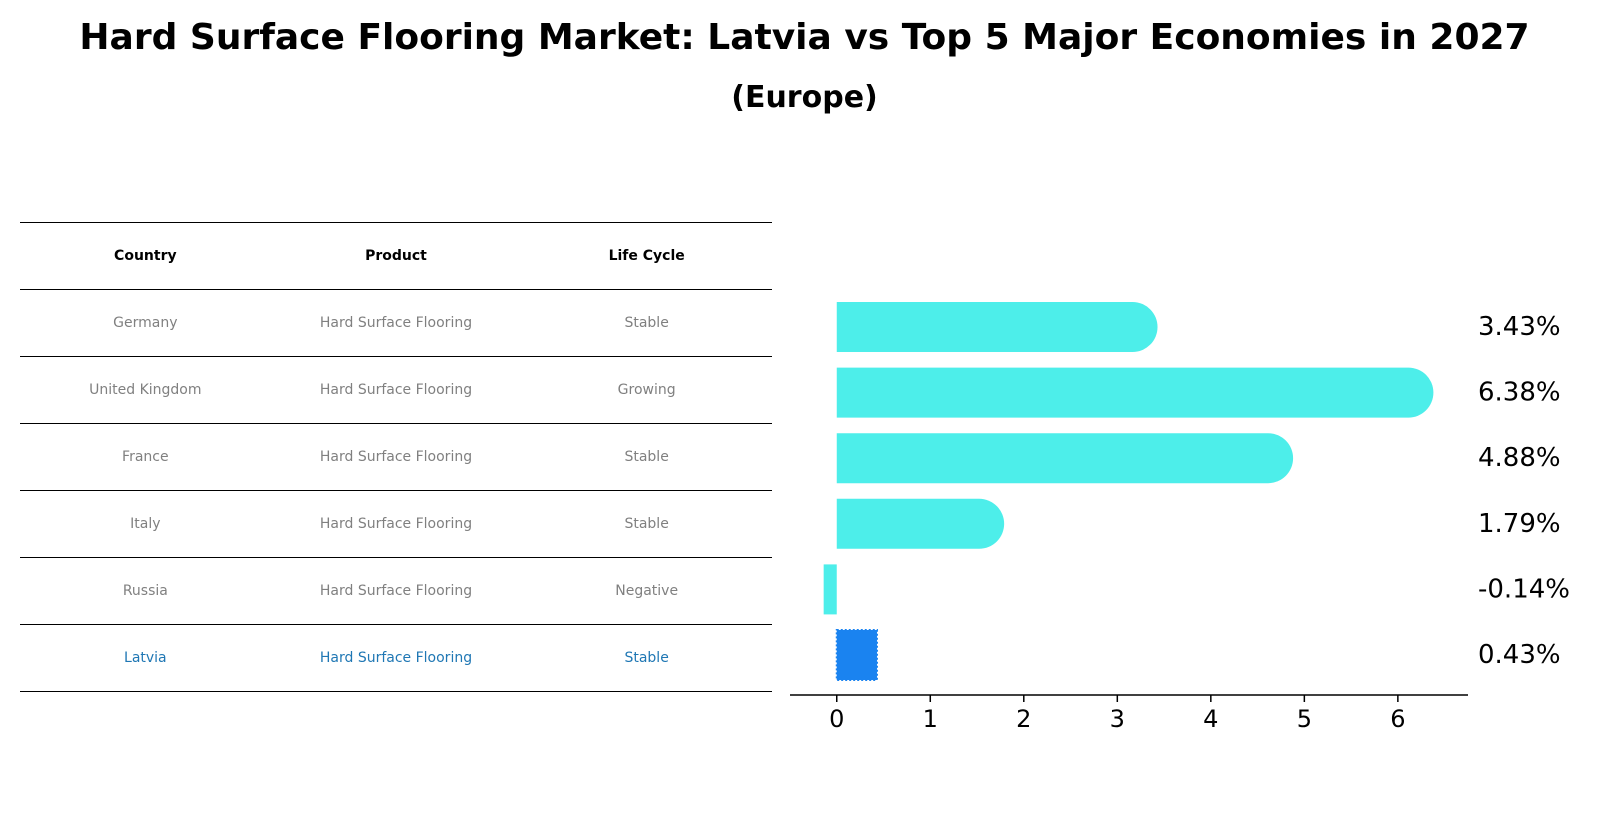 Image resolution: width=1609 pixels, height=823 pixels. I want to click on cell-country: Italy, so click(145, 524).